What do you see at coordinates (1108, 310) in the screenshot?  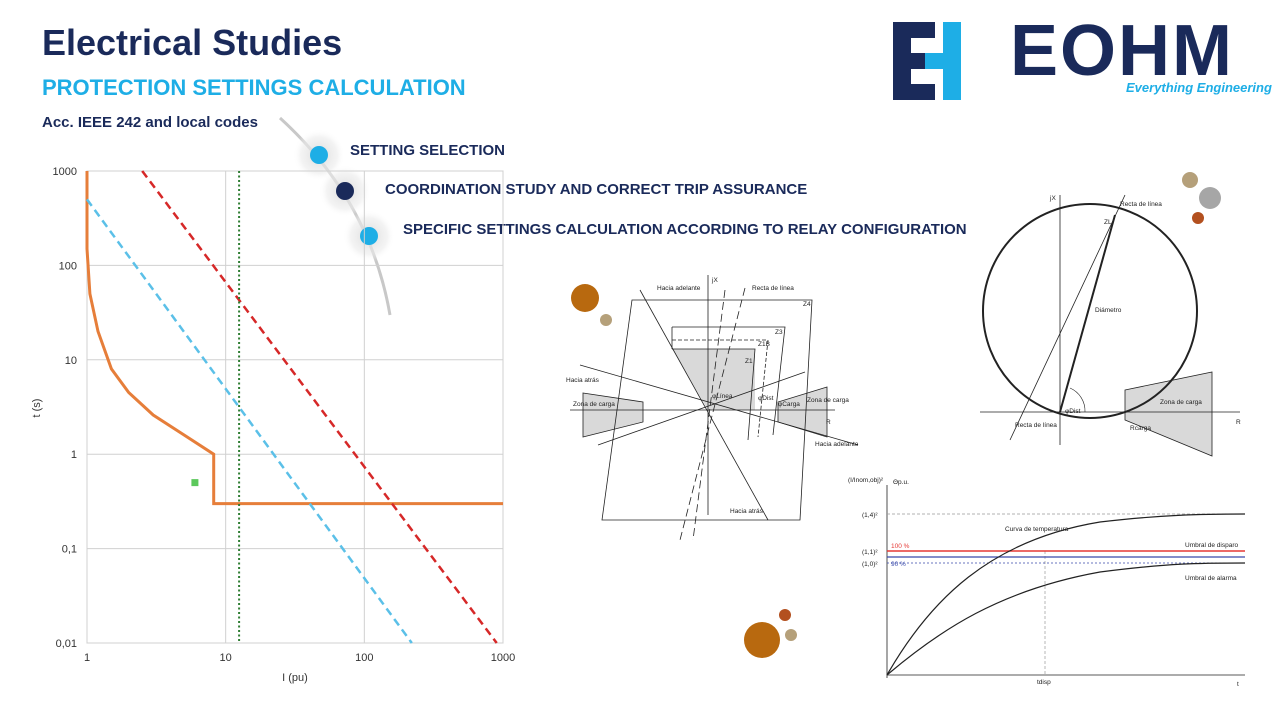 I see `svg-text: Diámetro` at bounding box center [1108, 310].